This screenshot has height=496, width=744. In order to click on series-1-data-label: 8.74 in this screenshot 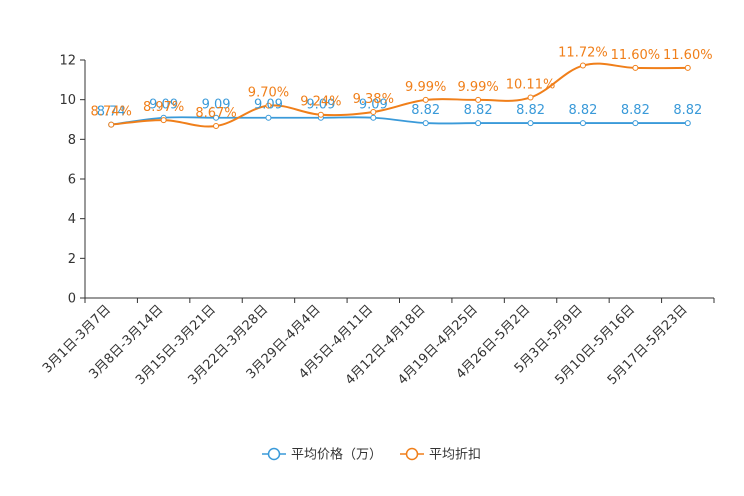, I will do `click(111, 112)`.